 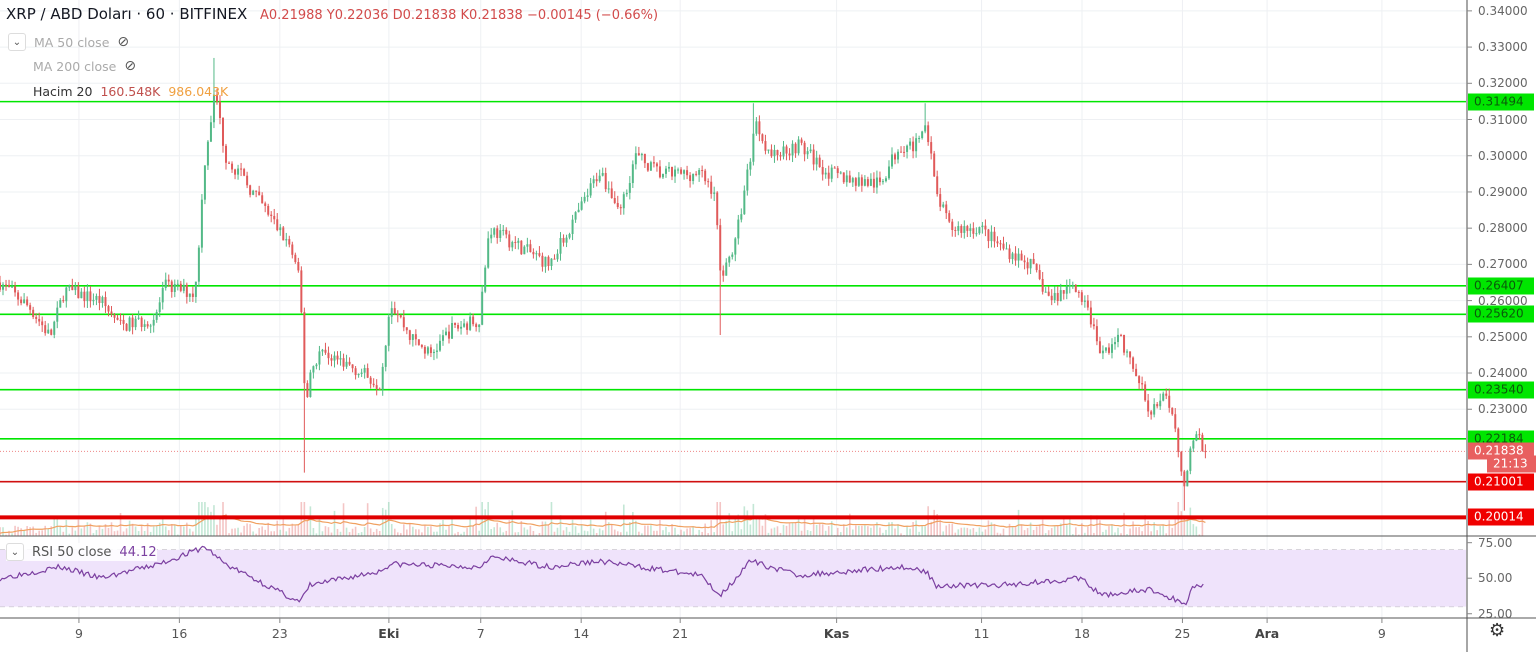 What do you see at coordinates (1503, 191) in the screenshot?
I see `price-tick-label: 0.29000` at bounding box center [1503, 191].